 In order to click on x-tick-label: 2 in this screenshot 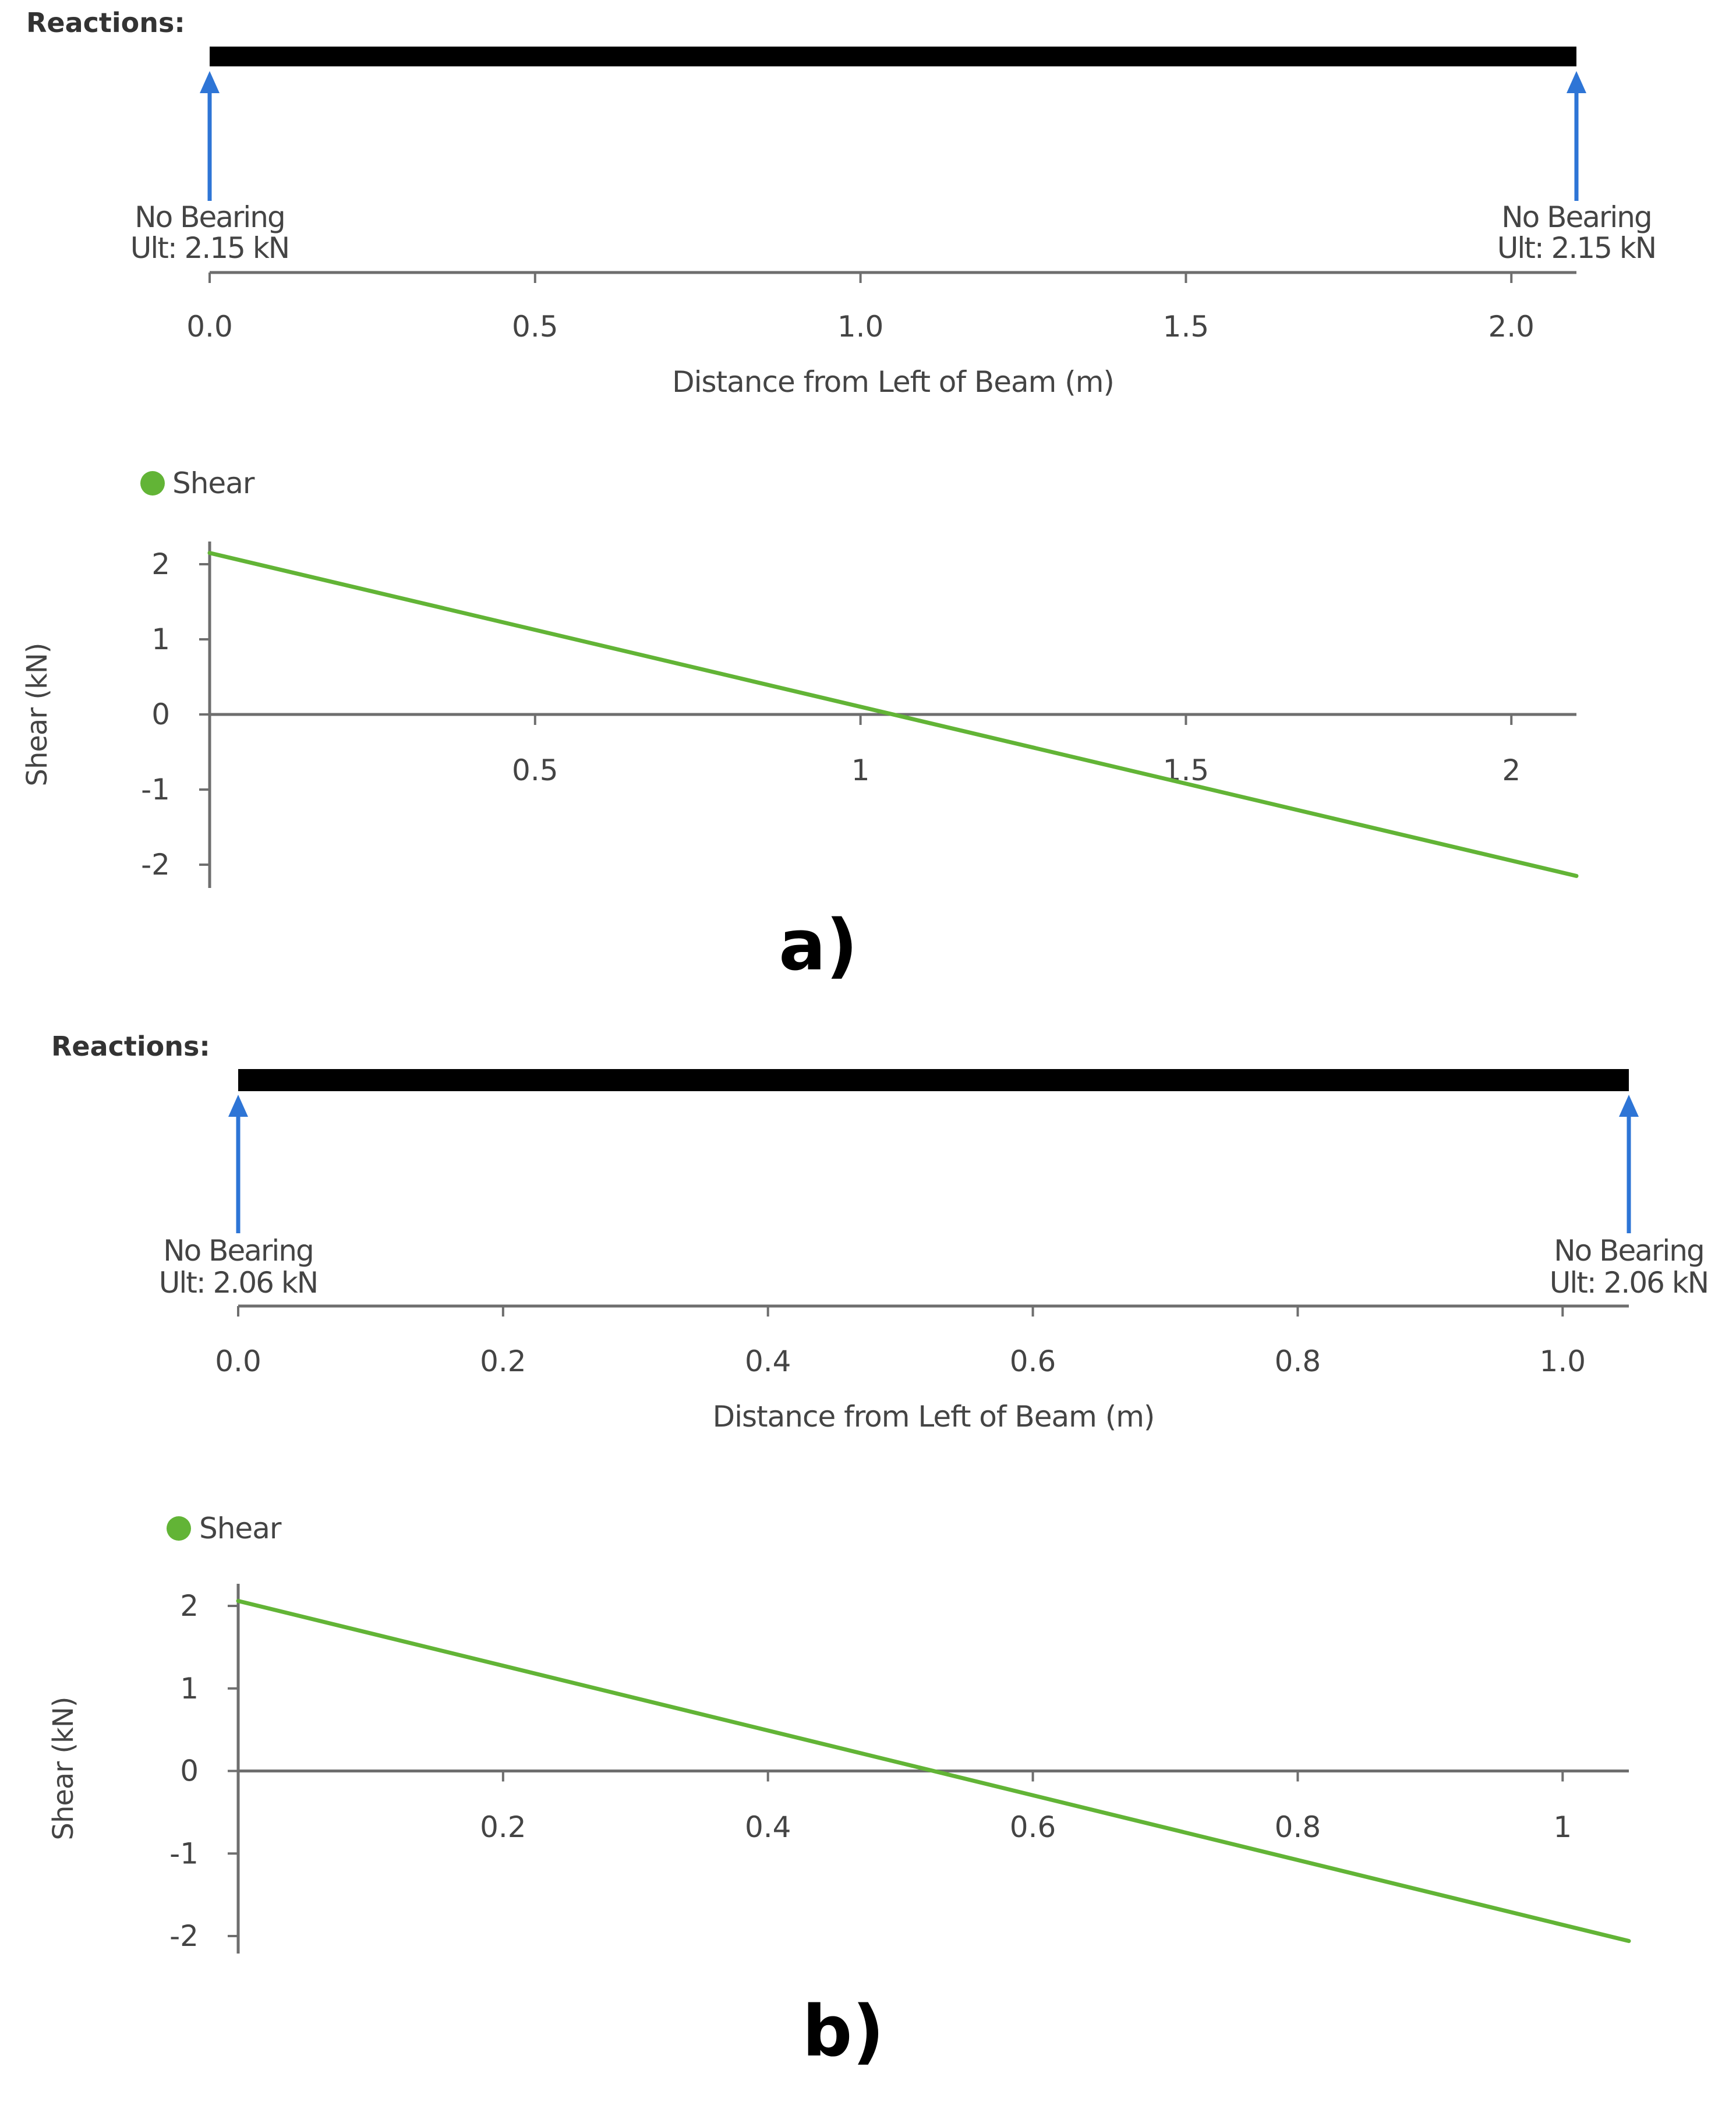, I will do `click(1511, 770)`.